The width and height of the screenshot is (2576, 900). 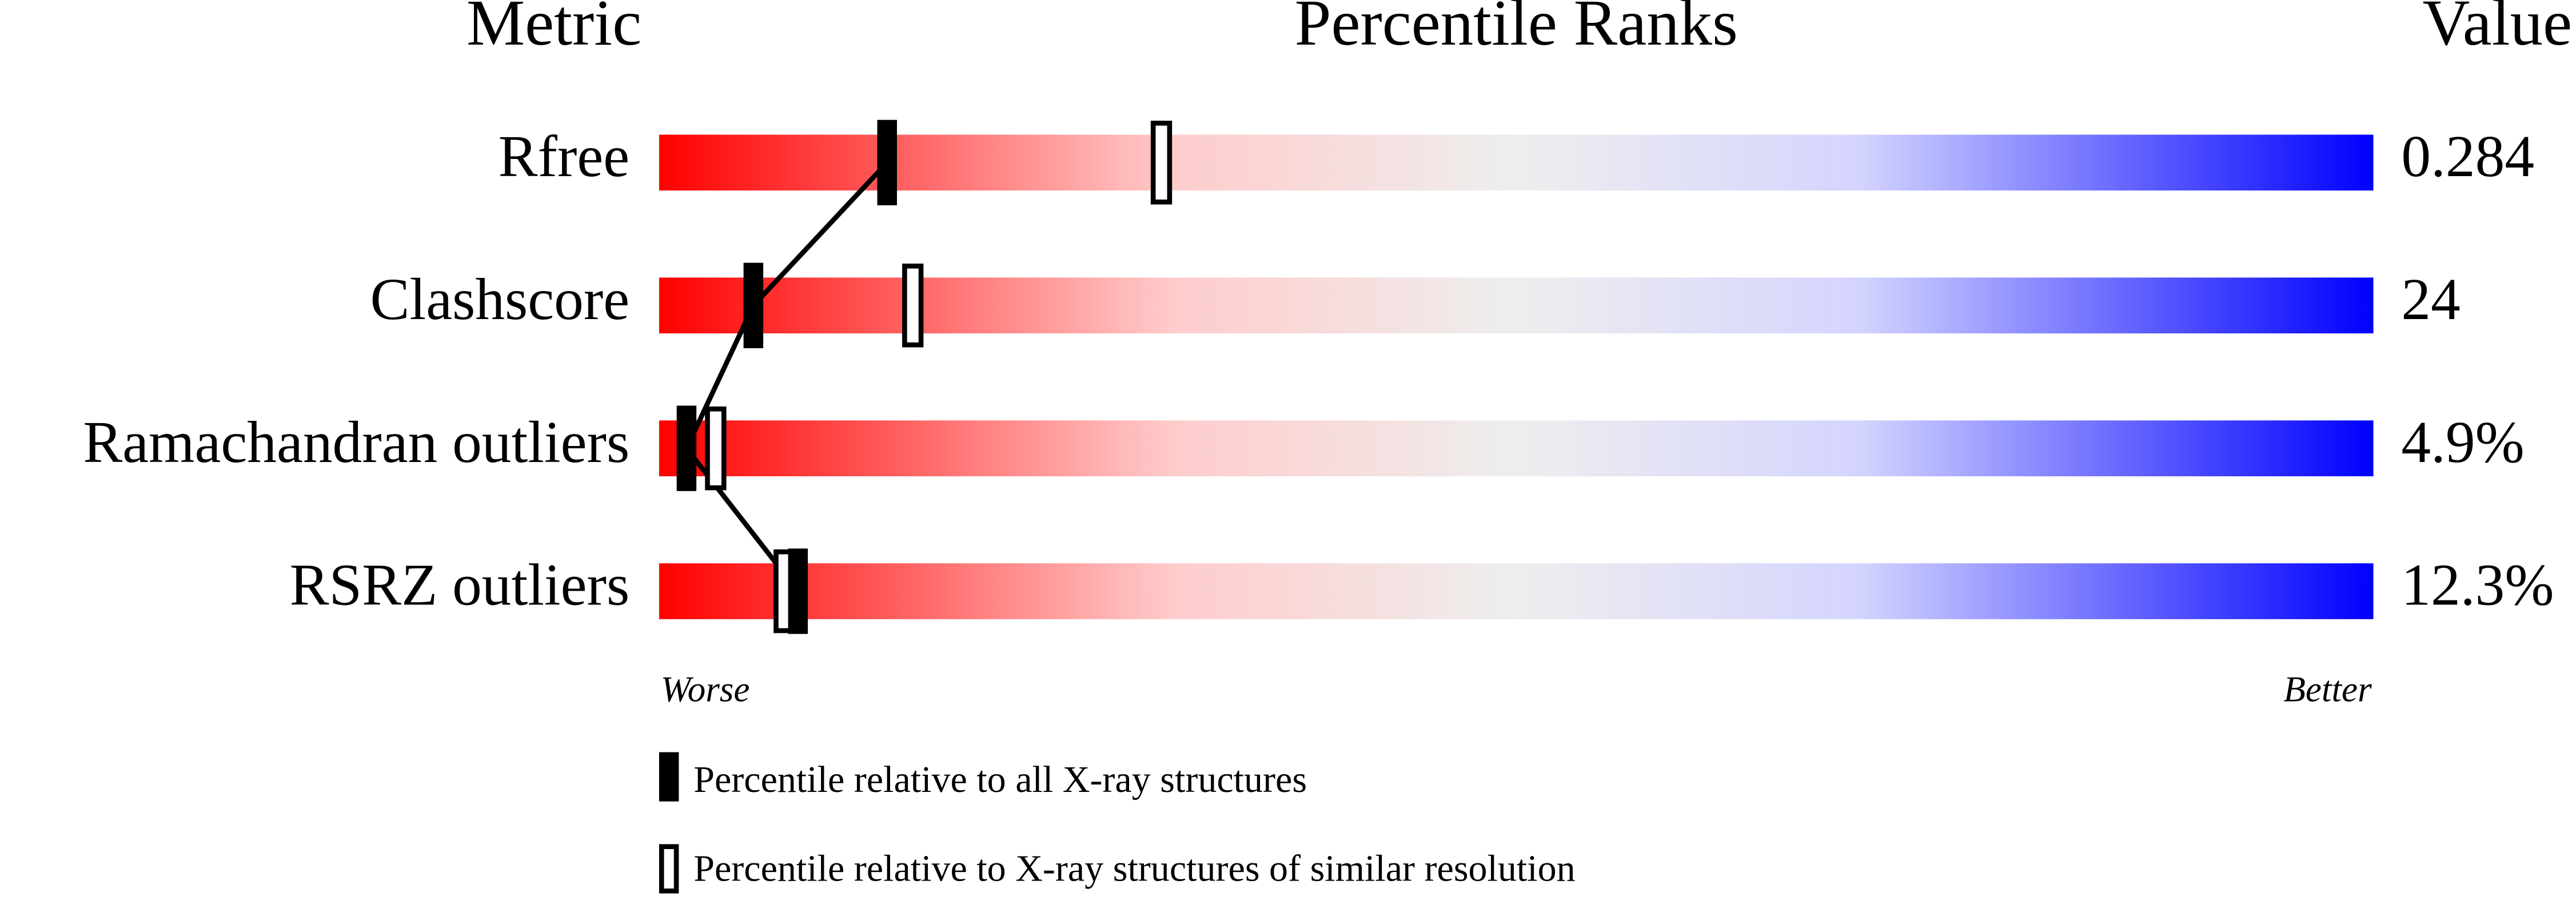 What do you see at coordinates (706, 690) in the screenshot?
I see `worse-label: Worse` at bounding box center [706, 690].